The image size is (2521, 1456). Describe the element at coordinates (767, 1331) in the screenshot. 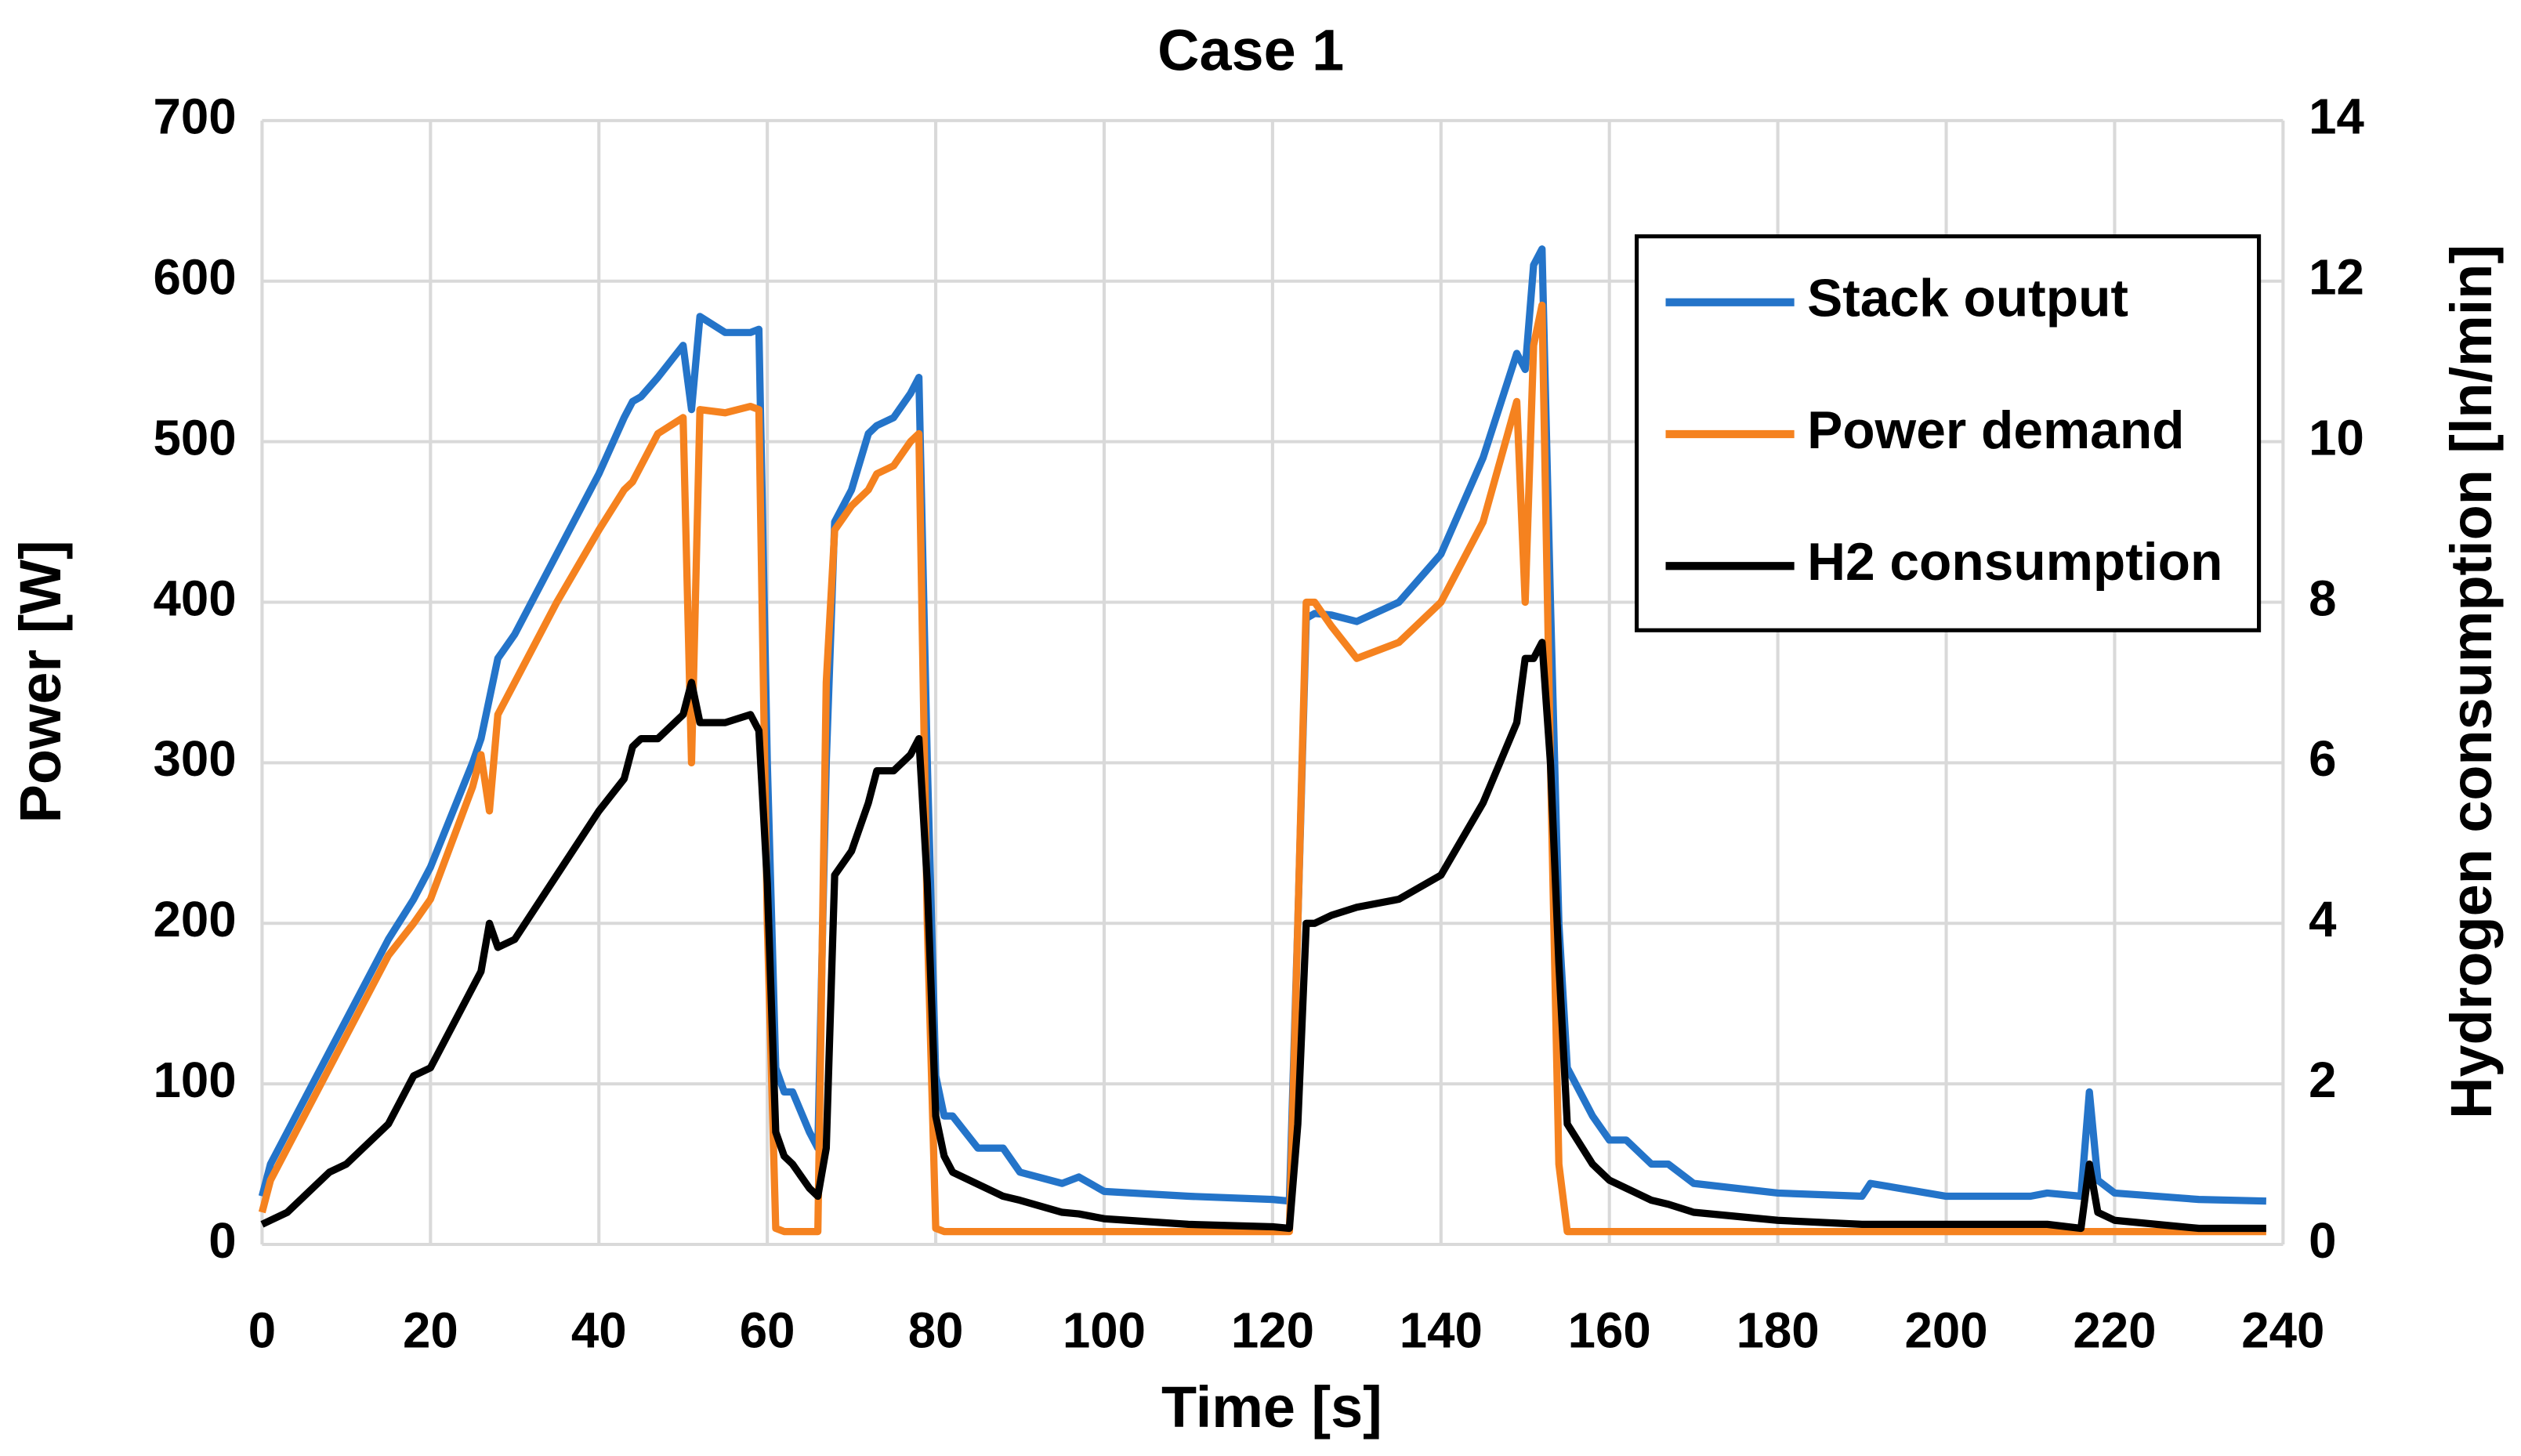

I see `x-tick-label: 60` at that location.